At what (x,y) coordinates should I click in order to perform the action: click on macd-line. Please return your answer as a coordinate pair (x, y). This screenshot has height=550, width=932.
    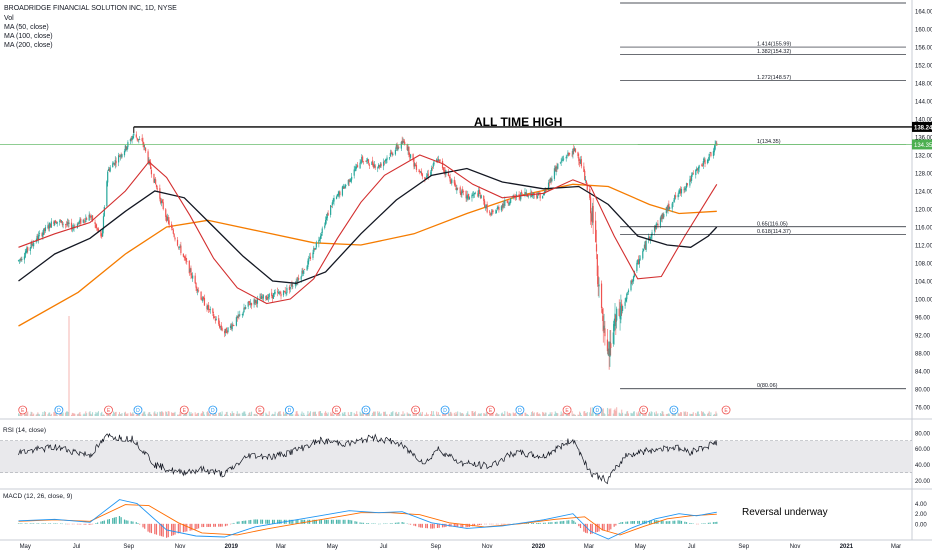
    Looking at the image, I should click on (367, 519).